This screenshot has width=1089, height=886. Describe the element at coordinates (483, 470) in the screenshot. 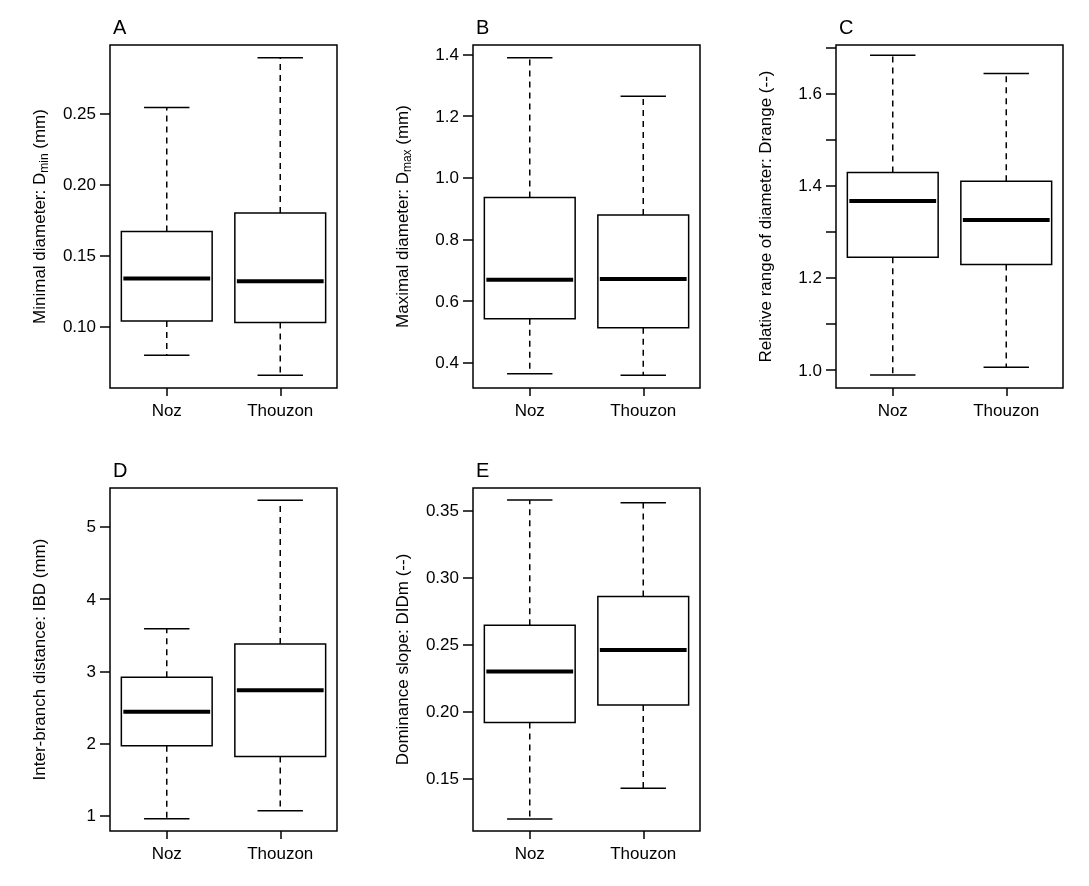

I see `chart-title: E` at that location.